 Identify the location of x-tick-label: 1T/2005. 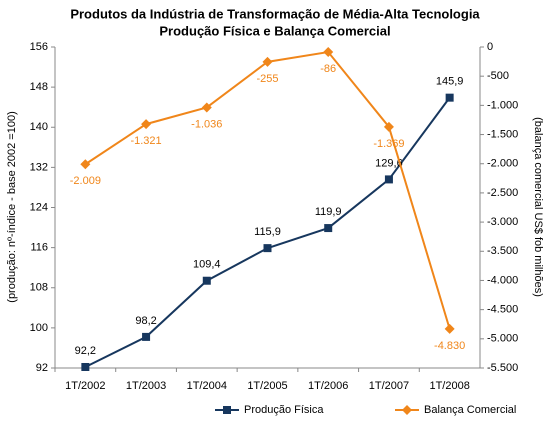
(267, 386).